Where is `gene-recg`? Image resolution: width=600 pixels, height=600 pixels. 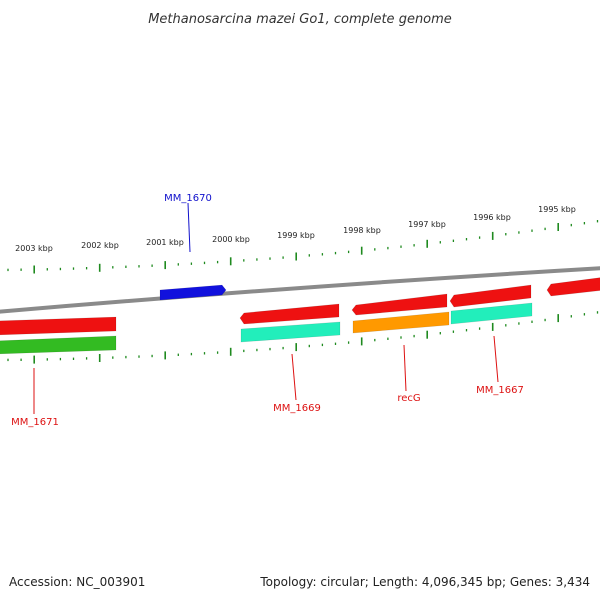
gene-recg is located at coordinates (401, 322).